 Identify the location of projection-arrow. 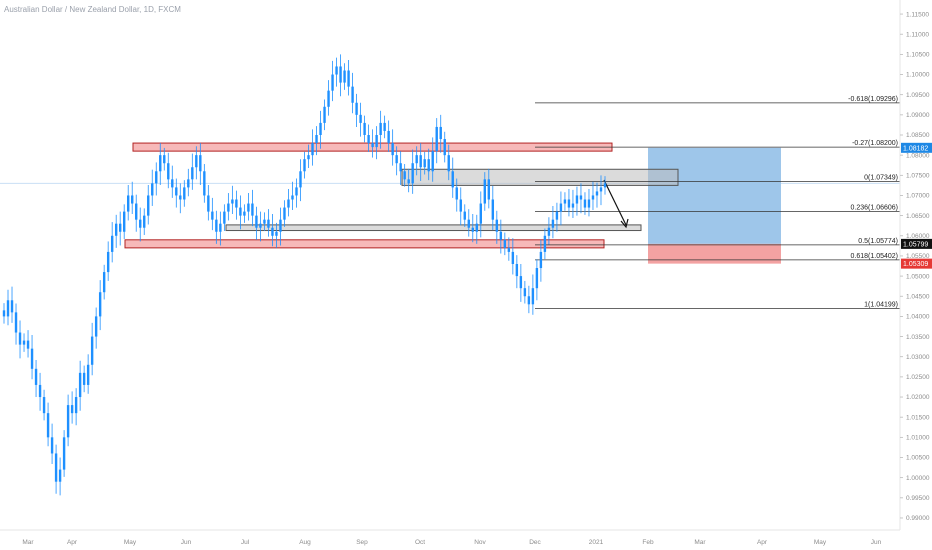
(615, 202).